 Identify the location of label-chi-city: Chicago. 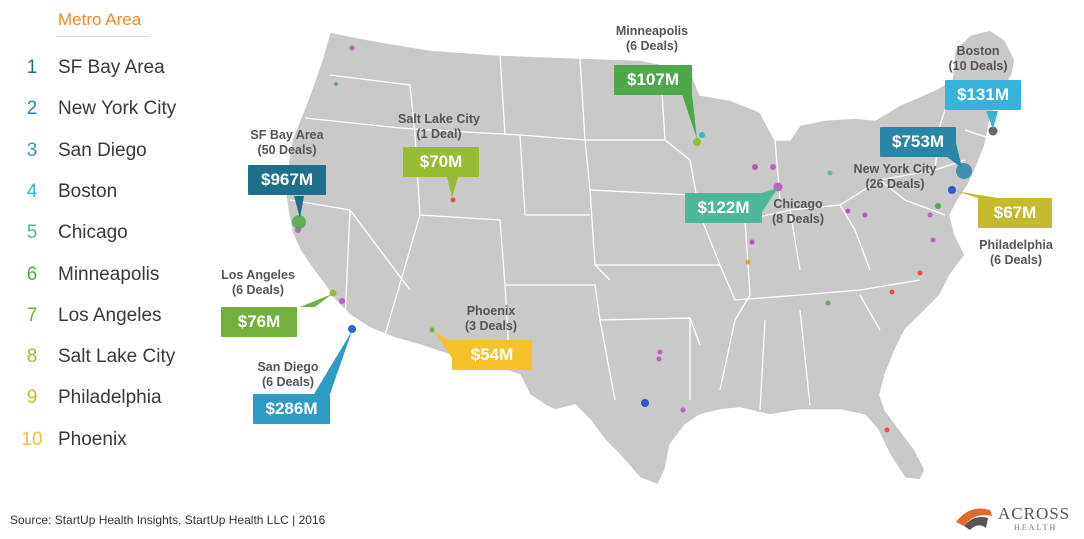
(798, 204).